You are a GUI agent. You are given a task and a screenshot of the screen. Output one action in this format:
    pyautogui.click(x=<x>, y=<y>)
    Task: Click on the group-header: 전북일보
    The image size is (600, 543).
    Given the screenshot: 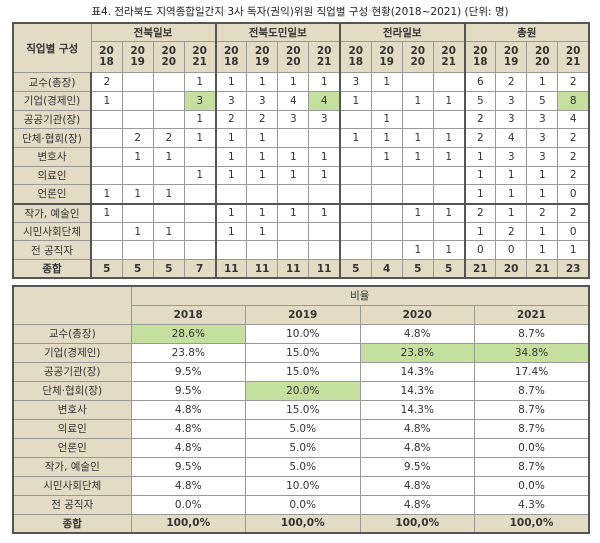 What is the action you would take?
    pyautogui.click(x=153, y=32)
    